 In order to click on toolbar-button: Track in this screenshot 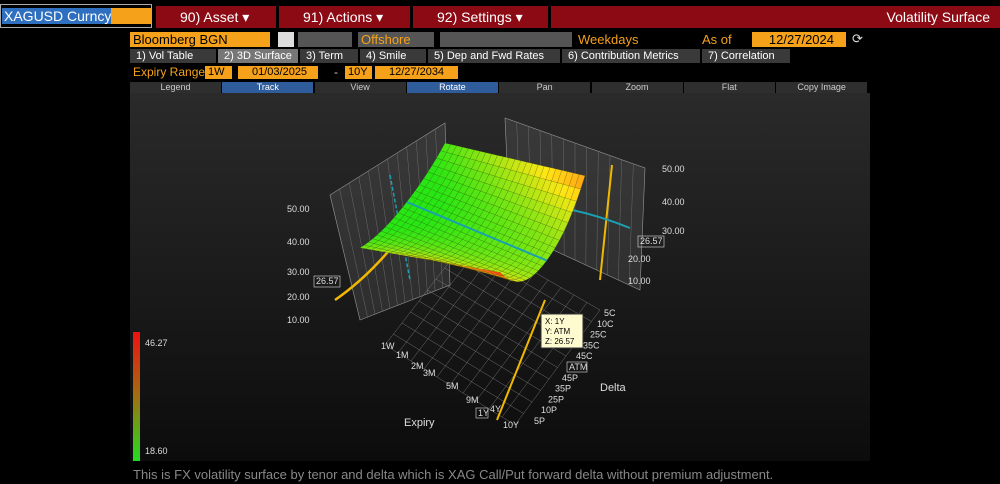, I will do `click(268, 87)`.